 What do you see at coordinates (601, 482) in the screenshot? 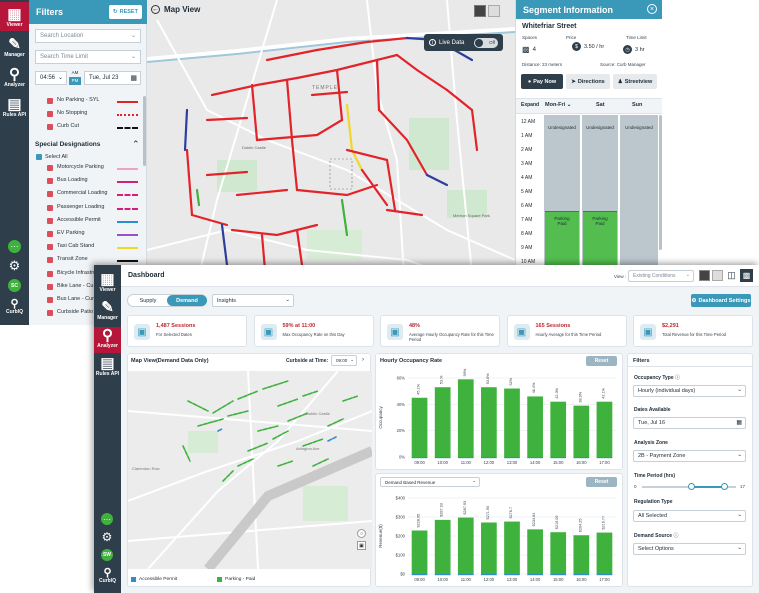
I see `revenue-reset-button: Reset` at bounding box center [601, 482].